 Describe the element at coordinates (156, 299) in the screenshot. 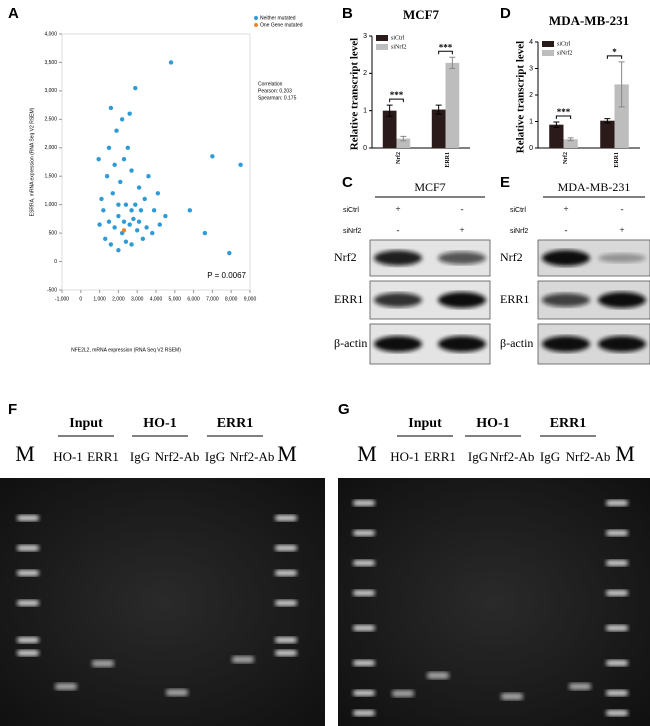

I see `x-tick-label: 4,000` at that location.